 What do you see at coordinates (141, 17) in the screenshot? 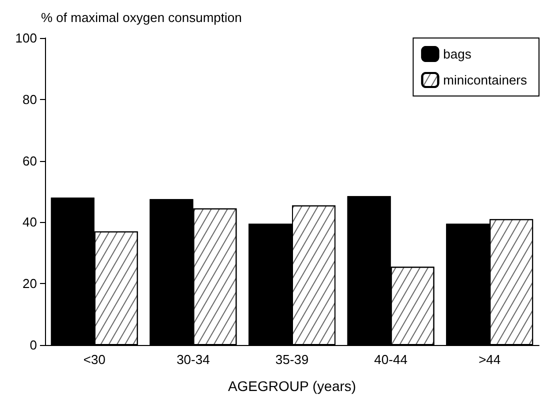
I see `y-axis-title: % of maximal oxygen consumption` at bounding box center [141, 17].